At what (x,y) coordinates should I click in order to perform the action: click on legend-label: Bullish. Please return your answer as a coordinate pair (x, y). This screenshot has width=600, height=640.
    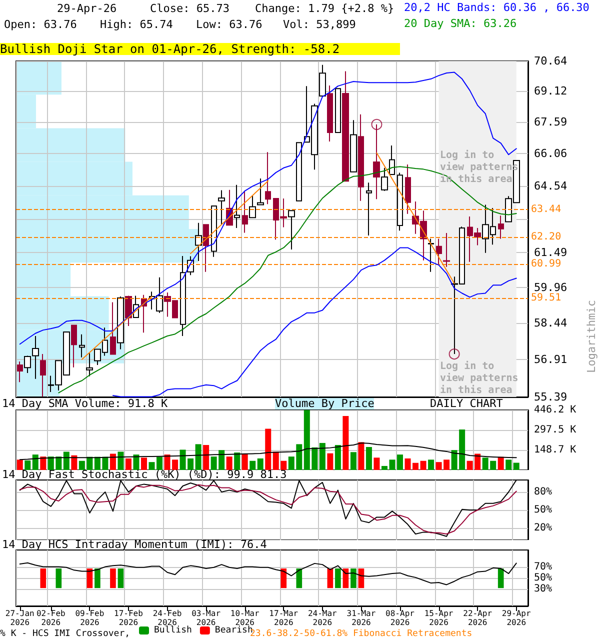
    Looking at the image, I should click on (173, 631).